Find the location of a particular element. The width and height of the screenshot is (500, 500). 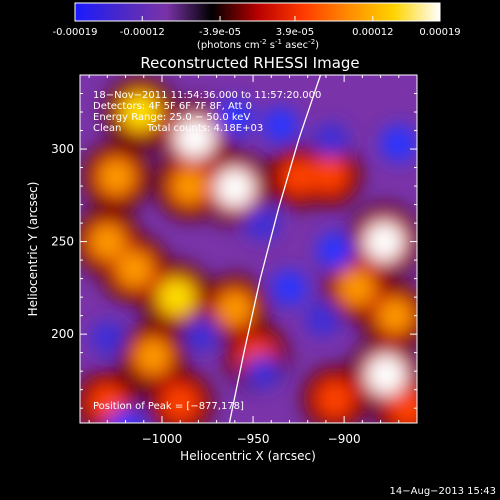

colorbar-units-label: (photons cm-2 s-1 asec-2) is located at coordinates (258, 44).